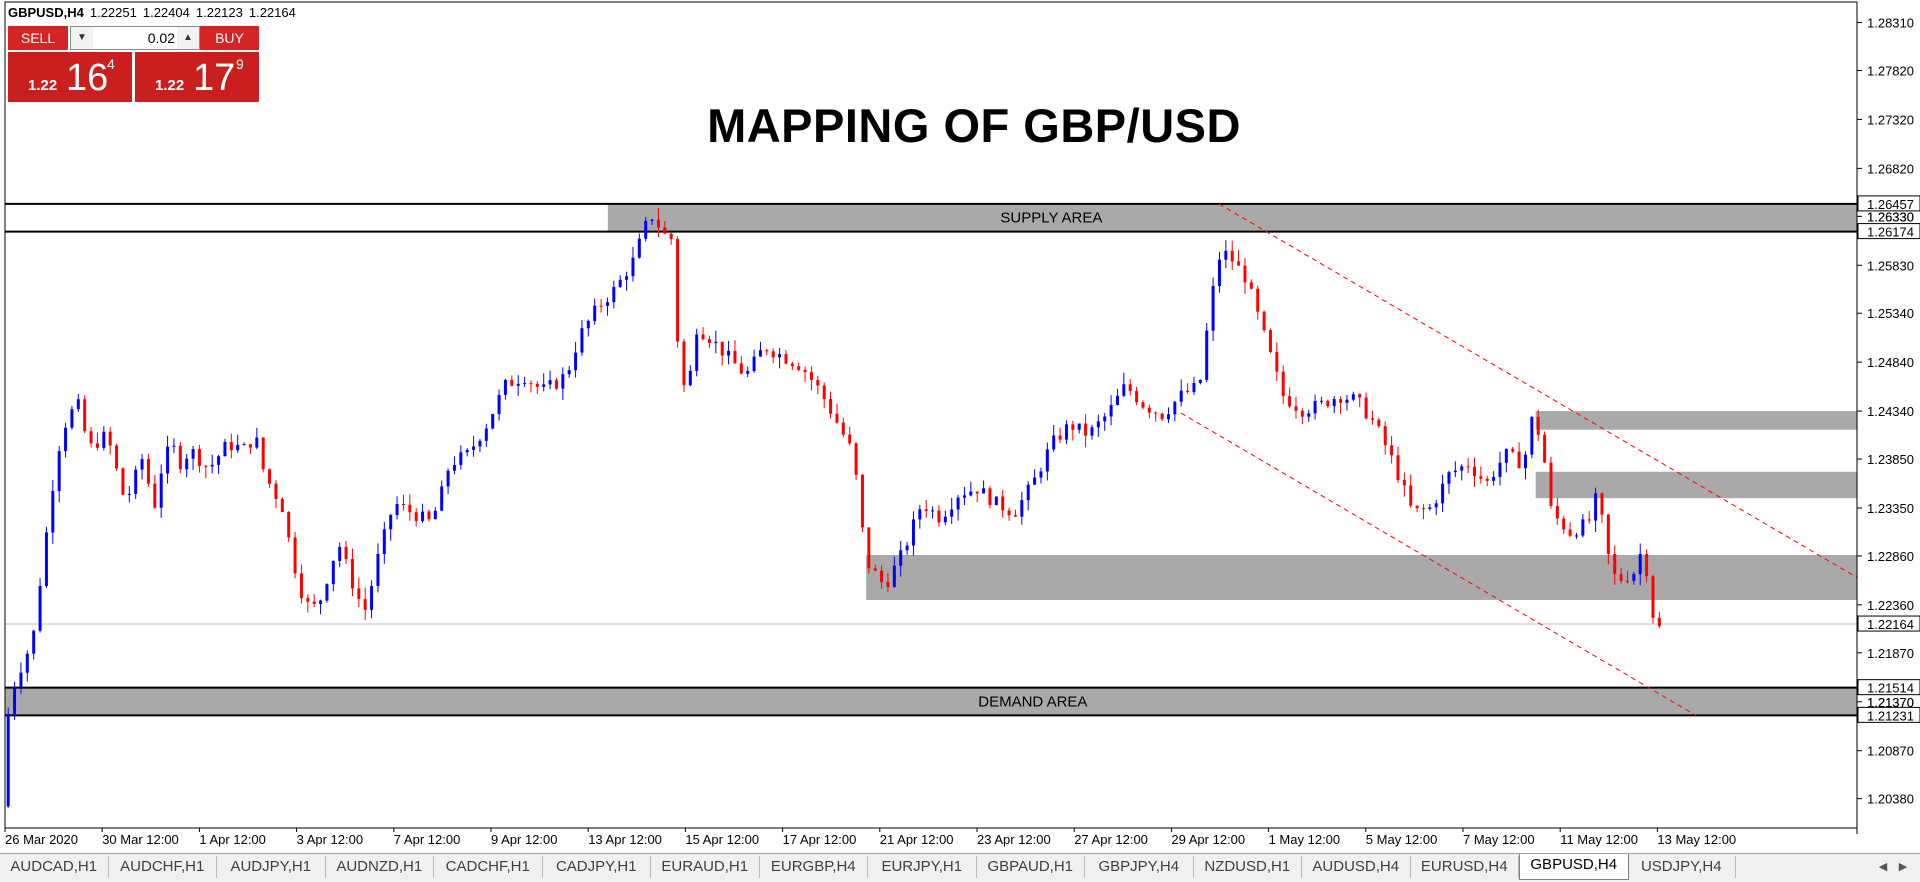 This screenshot has width=1920, height=882. I want to click on sell-button: SELL, so click(38, 38).